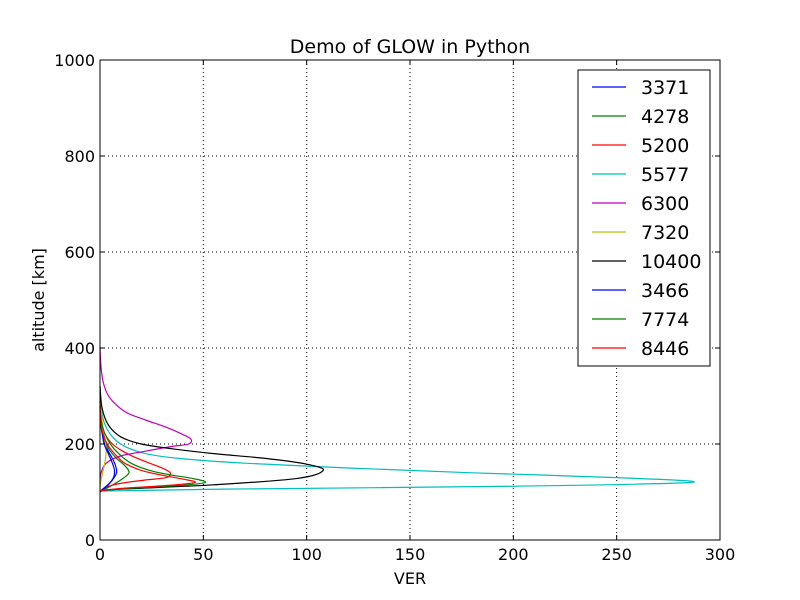 The width and height of the screenshot is (800, 600). Describe the element at coordinates (665, 233) in the screenshot. I see `legend-label: 7320` at that location.